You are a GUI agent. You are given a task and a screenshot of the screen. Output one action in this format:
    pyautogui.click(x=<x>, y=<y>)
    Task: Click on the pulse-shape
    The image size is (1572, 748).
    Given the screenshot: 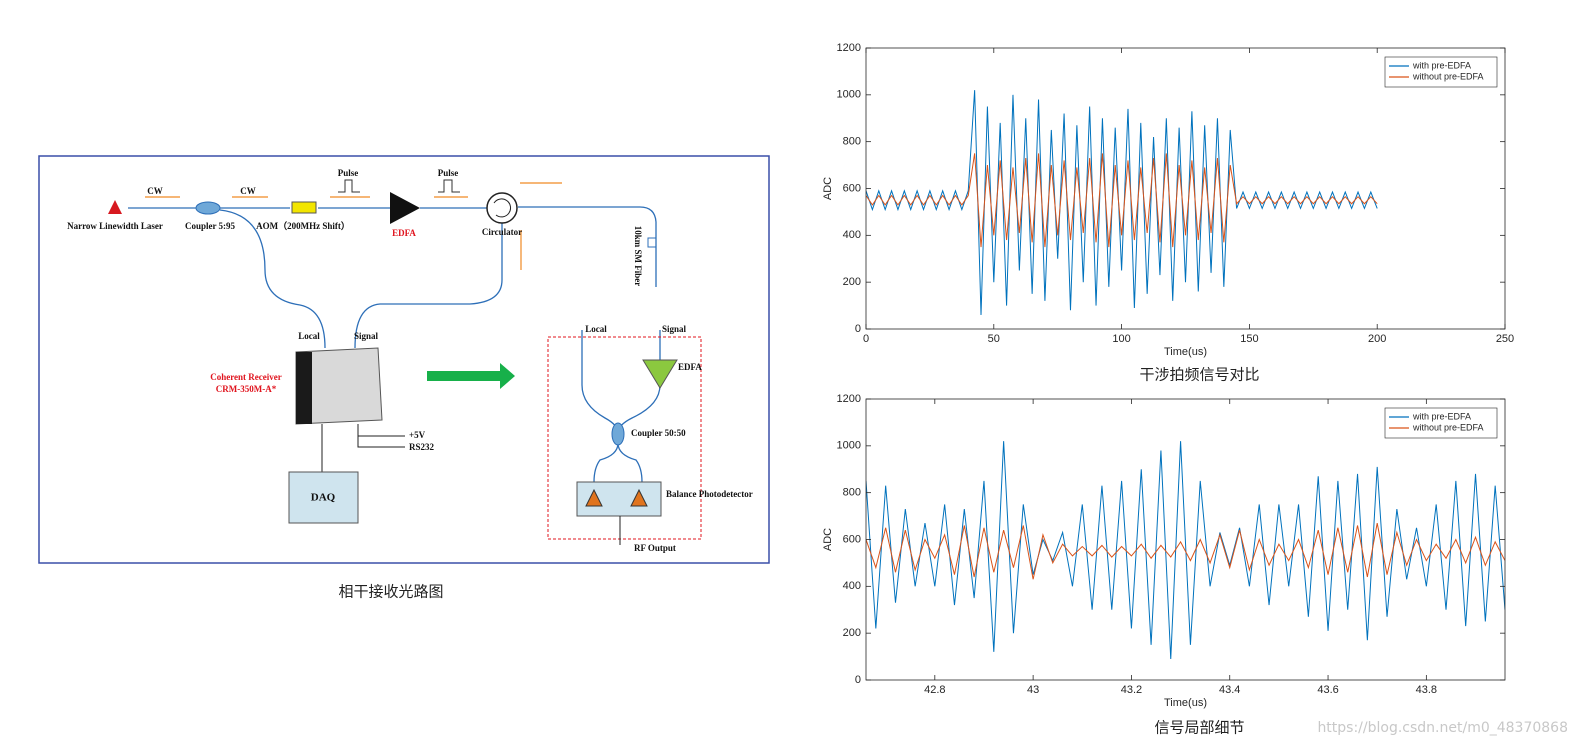 What is the action you would take?
    pyautogui.click(x=399, y=186)
    